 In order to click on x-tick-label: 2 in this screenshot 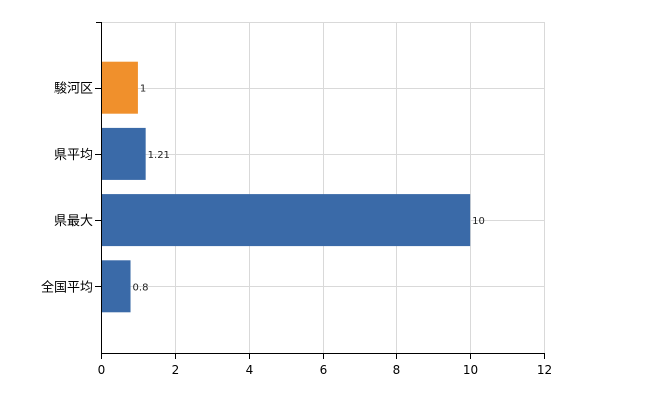, I will do `click(176, 370)`.